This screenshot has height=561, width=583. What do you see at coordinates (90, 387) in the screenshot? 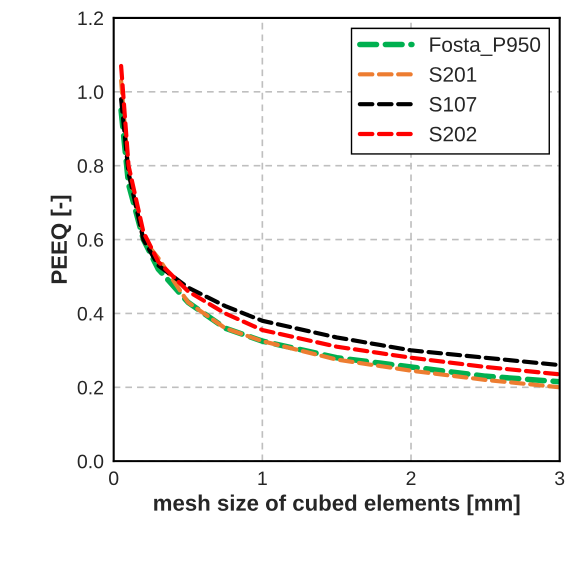
I see `y-tick-label: 0.2` at bounding box center [90, 387].